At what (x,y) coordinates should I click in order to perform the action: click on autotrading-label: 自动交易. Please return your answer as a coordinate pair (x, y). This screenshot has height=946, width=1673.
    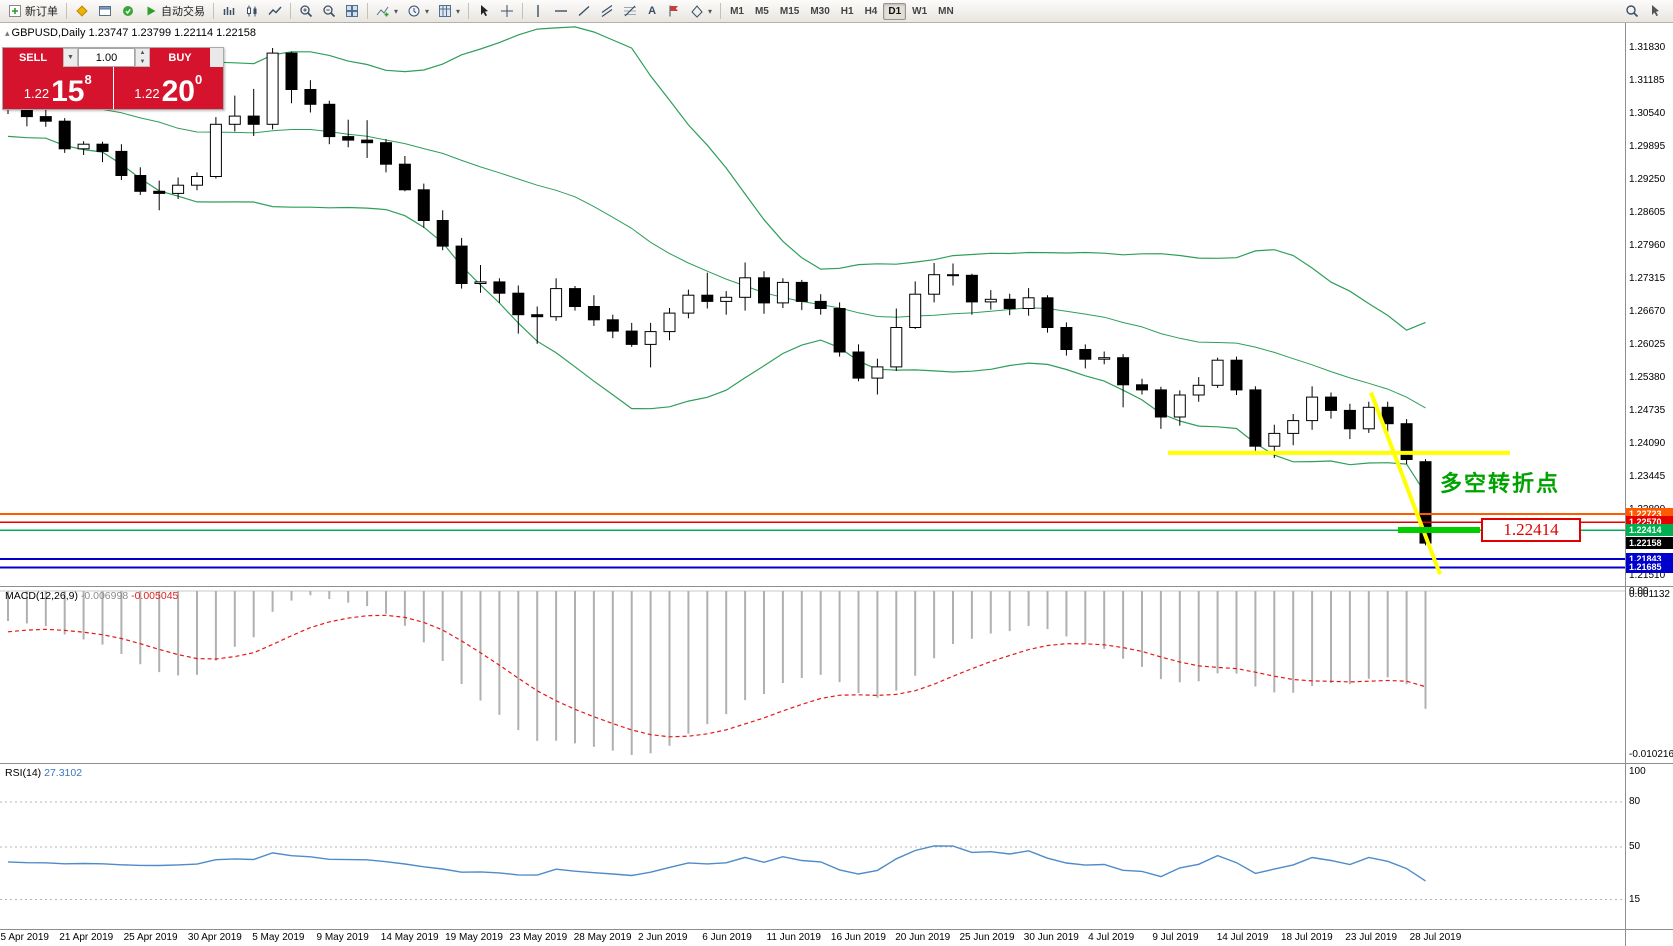
    Looking at the image, I should click on (183, 12).